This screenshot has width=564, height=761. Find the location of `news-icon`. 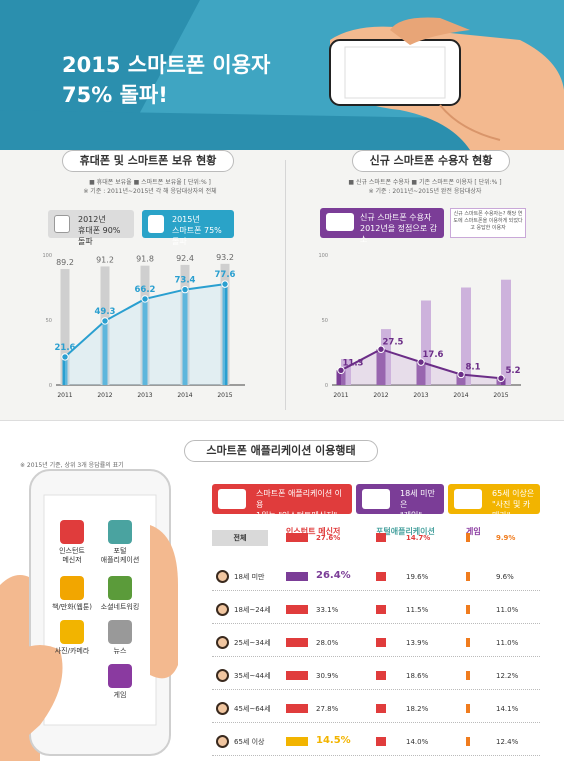

news-icon is located at coordinates (120, 632).